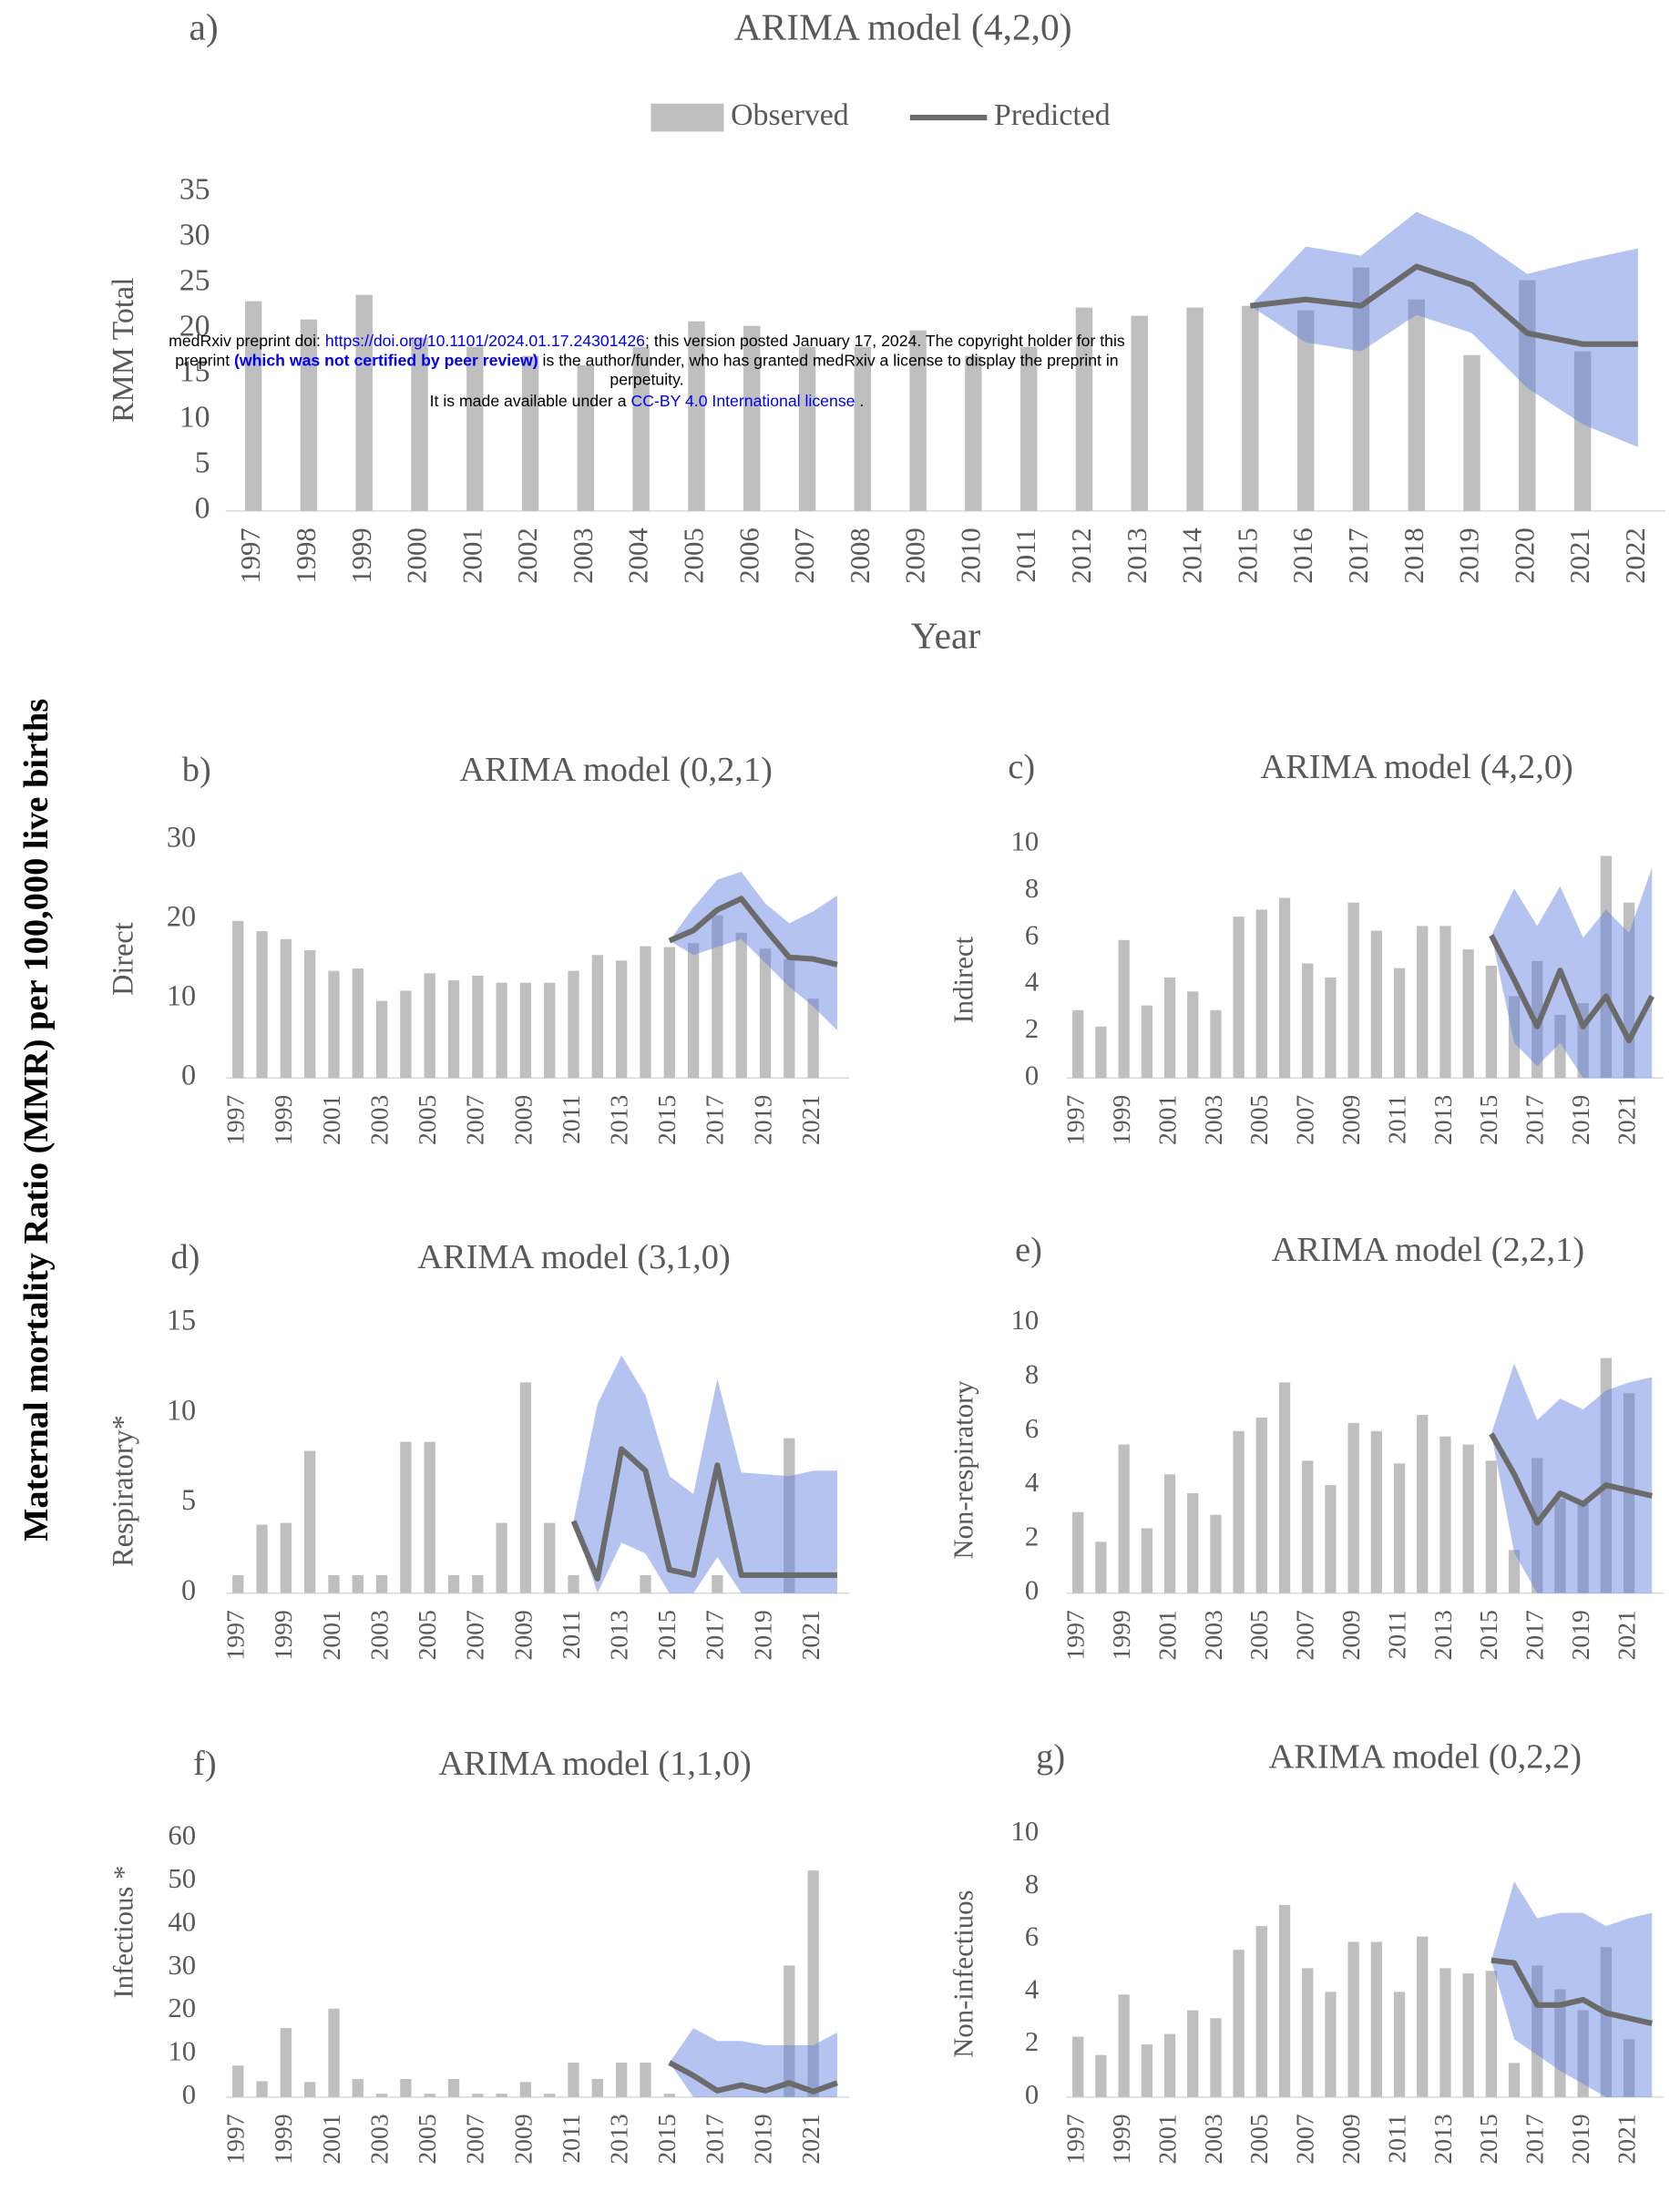  Describe the element at coordinates (123, 1932) in the screenshot. I see `y-axis-label: Infectious *` at that location.